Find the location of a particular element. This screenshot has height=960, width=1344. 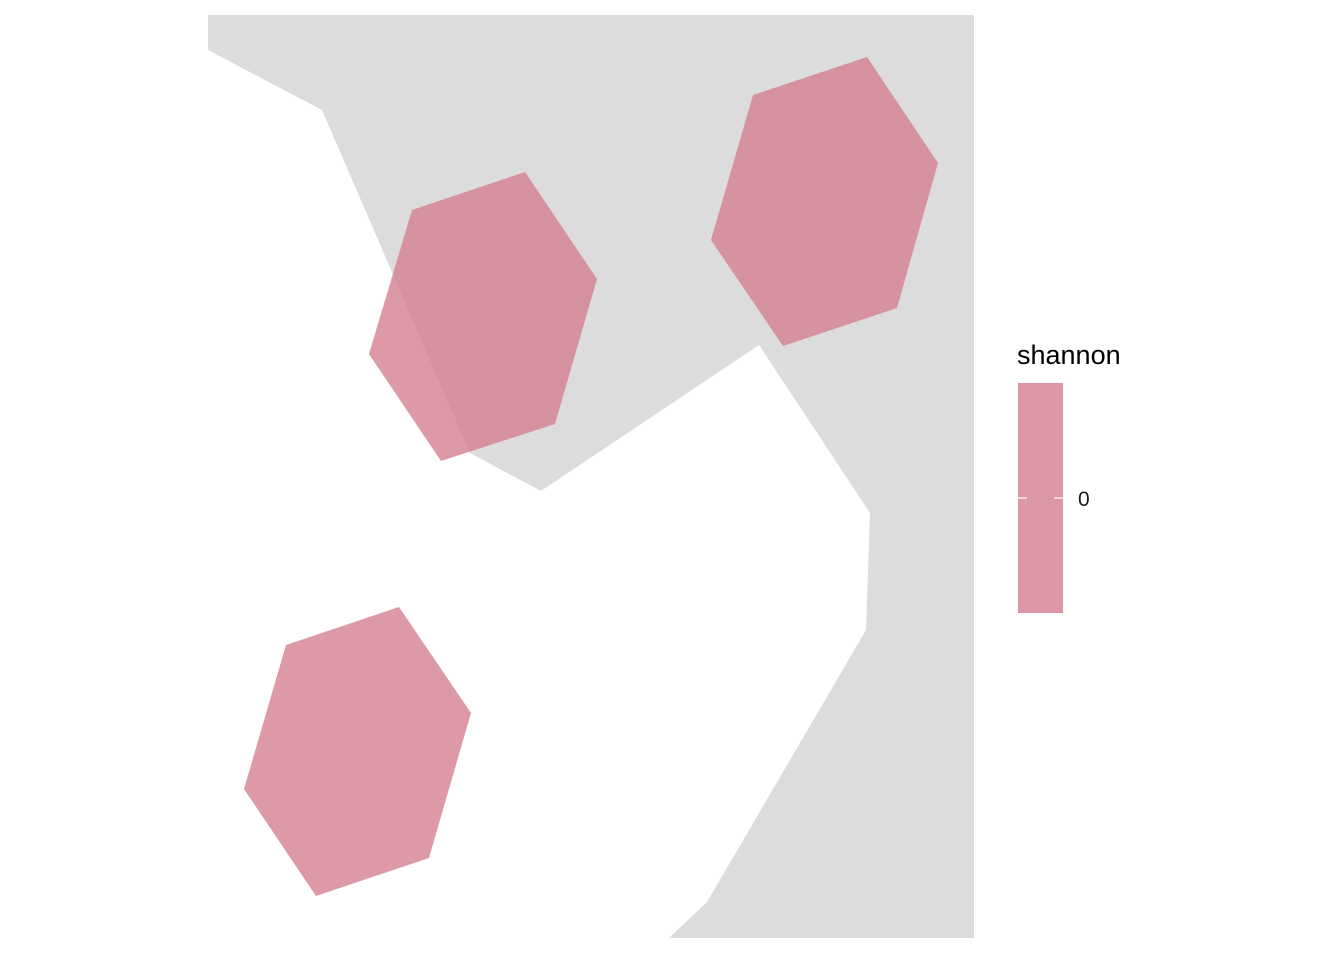

legend-tick-label: 0 is located at coordinates (1084, 499).